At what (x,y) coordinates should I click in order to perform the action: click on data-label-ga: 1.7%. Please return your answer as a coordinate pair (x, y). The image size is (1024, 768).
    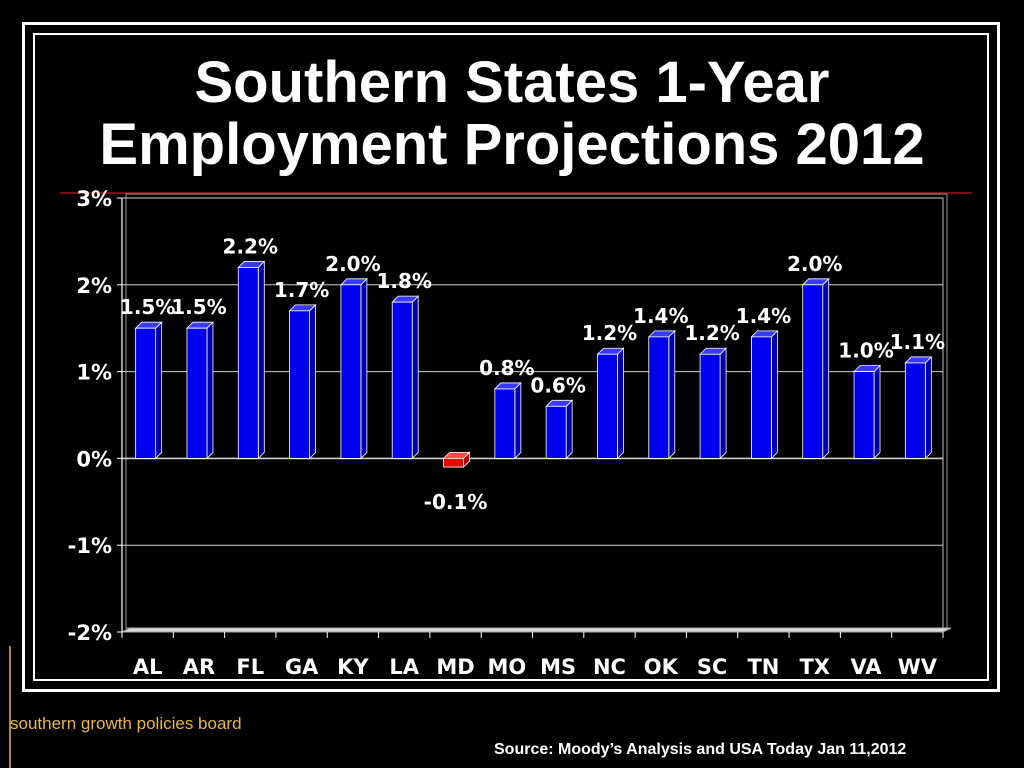
    Looking at the image, I should click on (301, 290).